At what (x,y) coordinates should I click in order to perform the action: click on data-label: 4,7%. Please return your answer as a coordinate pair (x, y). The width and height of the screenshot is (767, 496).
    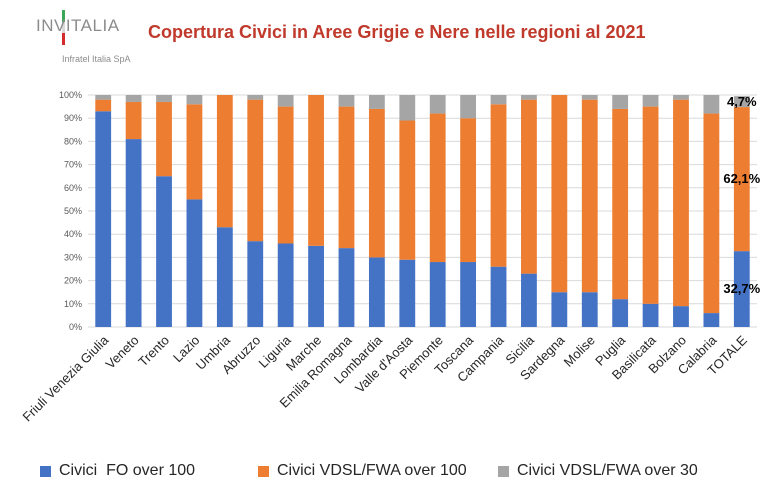
    Looking at the image, I should click on (742, 101).